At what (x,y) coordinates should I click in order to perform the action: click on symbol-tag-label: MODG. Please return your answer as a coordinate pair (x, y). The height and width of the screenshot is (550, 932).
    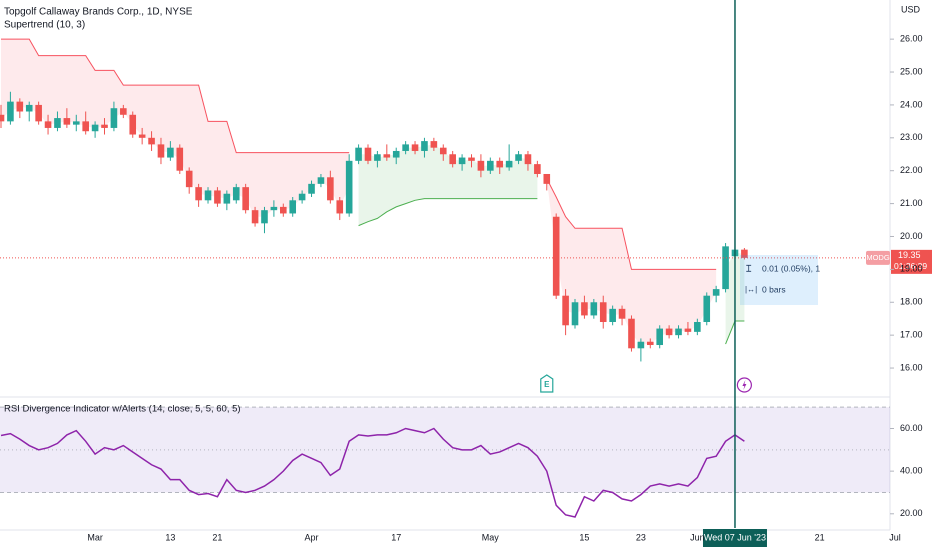
    Looking at the image, I should click on (877, 257).